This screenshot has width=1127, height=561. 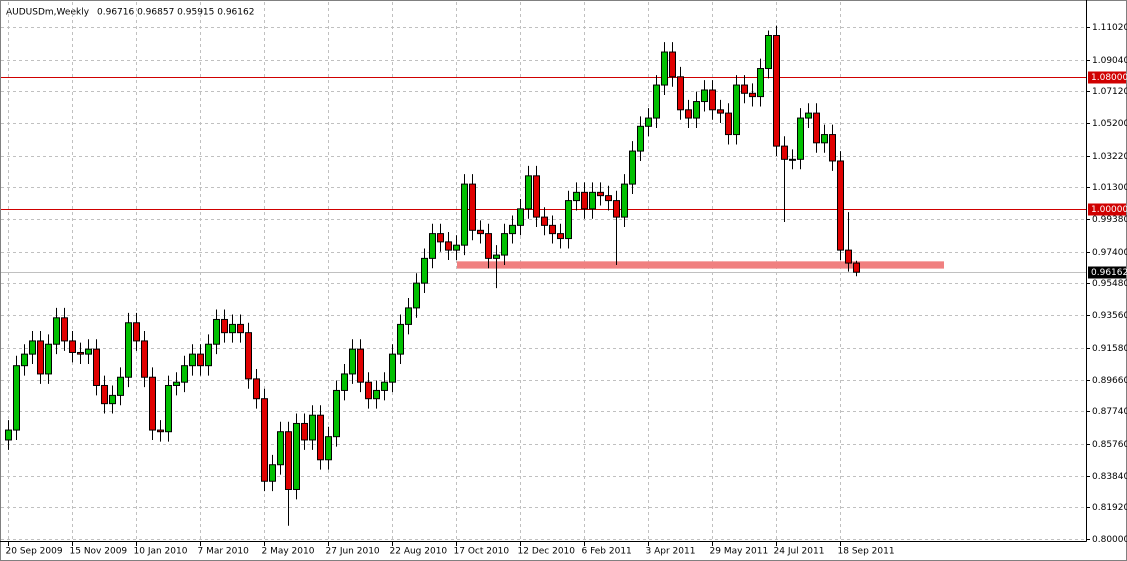 What do you see at coordinates (1109, 210) in the screenshot?
I see `level-label: 1.00000` at bounding box center [1109, 210].